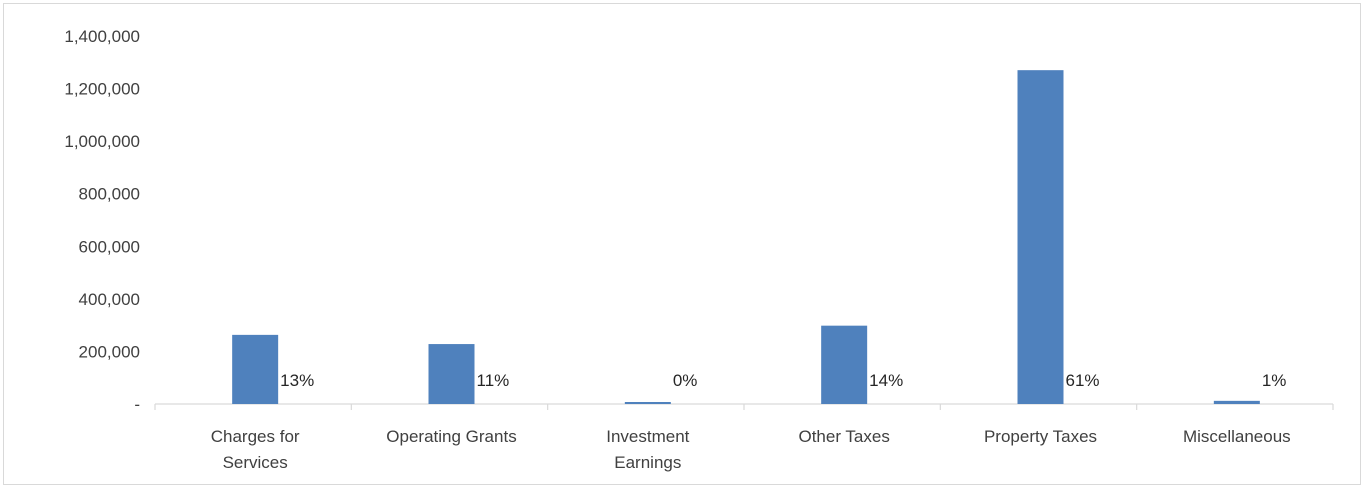 The height and width of the screenshot is (489, 1365). Describe the element at coordinates (451, 436) in the screenshot. I see `x-category-label: Operating Grants` at that location.